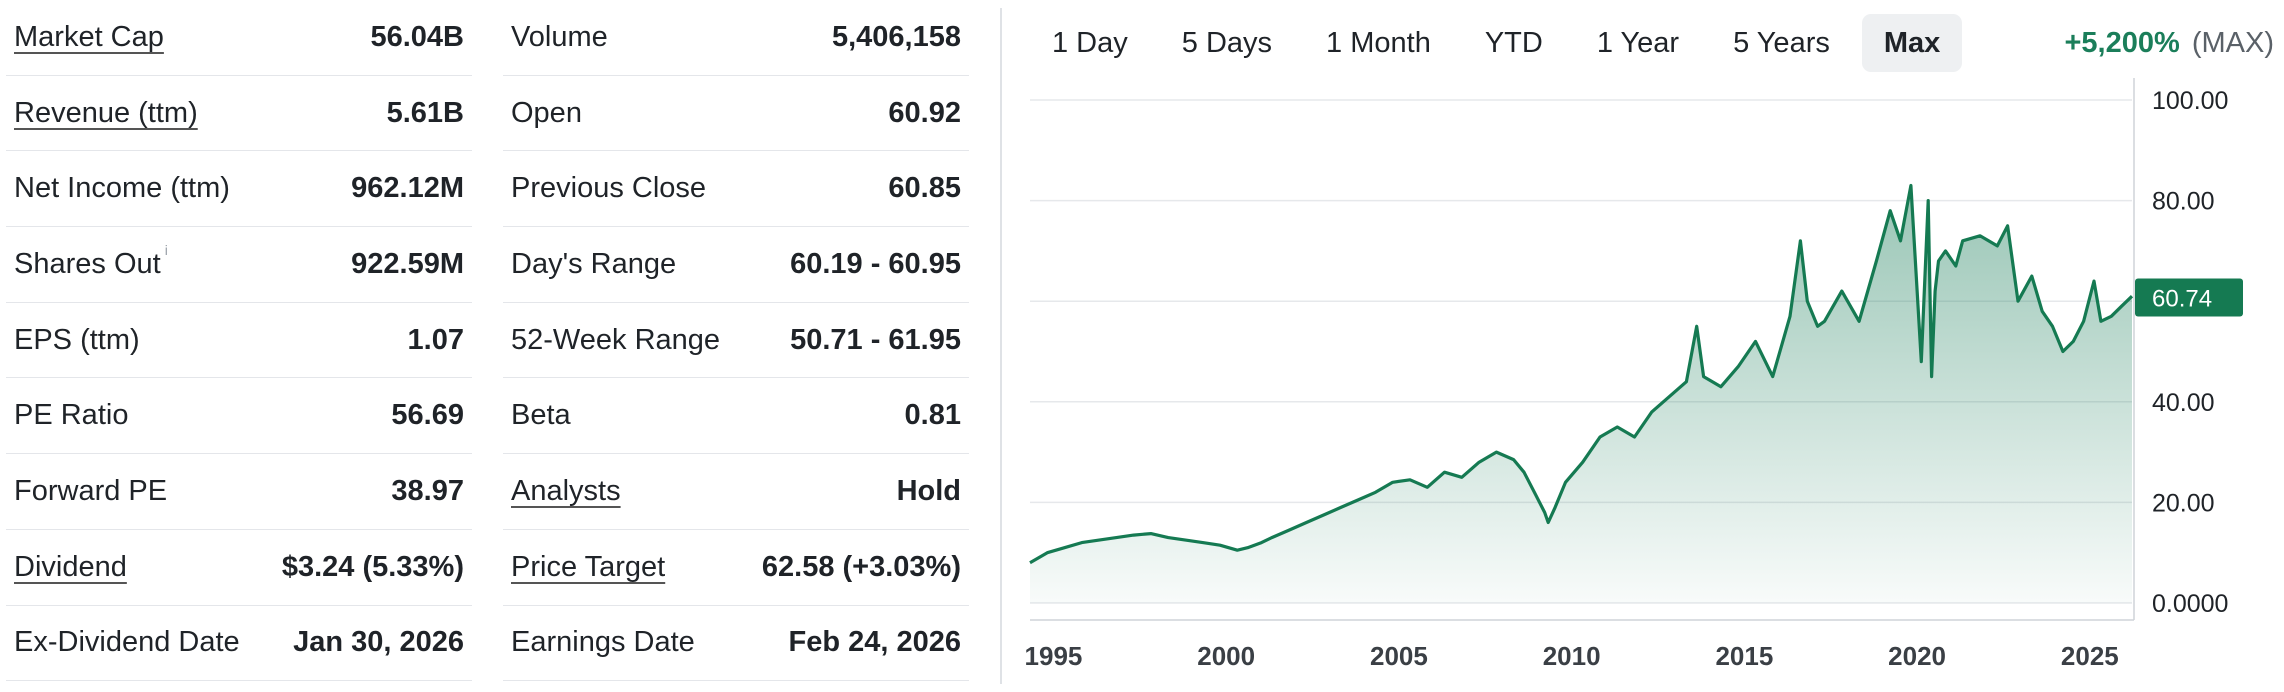 The width and height of the screenshot is (2284, 692). What do you see at coordinates (2183, 503) in the screenshot?
I see `y-tick-label: 20.00` at bounding box center [2183, 503].